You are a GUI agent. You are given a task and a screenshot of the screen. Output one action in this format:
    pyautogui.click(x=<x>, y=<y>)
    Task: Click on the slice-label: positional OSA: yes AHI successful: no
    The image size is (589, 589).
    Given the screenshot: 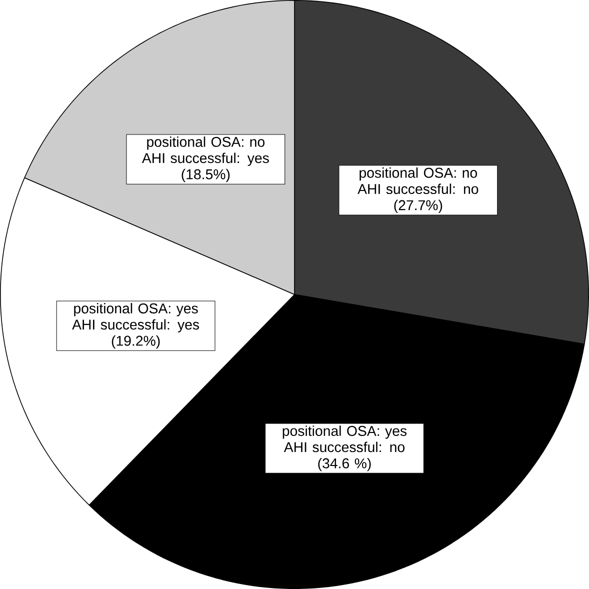 What is the action you would take?
    pyautogui.click(x=344, y=439)
    